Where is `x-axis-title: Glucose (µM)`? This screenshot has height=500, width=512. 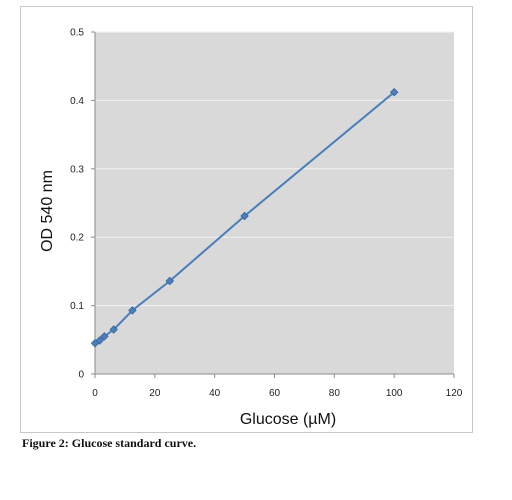 x-axis-title: Glucose (µM) is located at coordinates (288, 419).